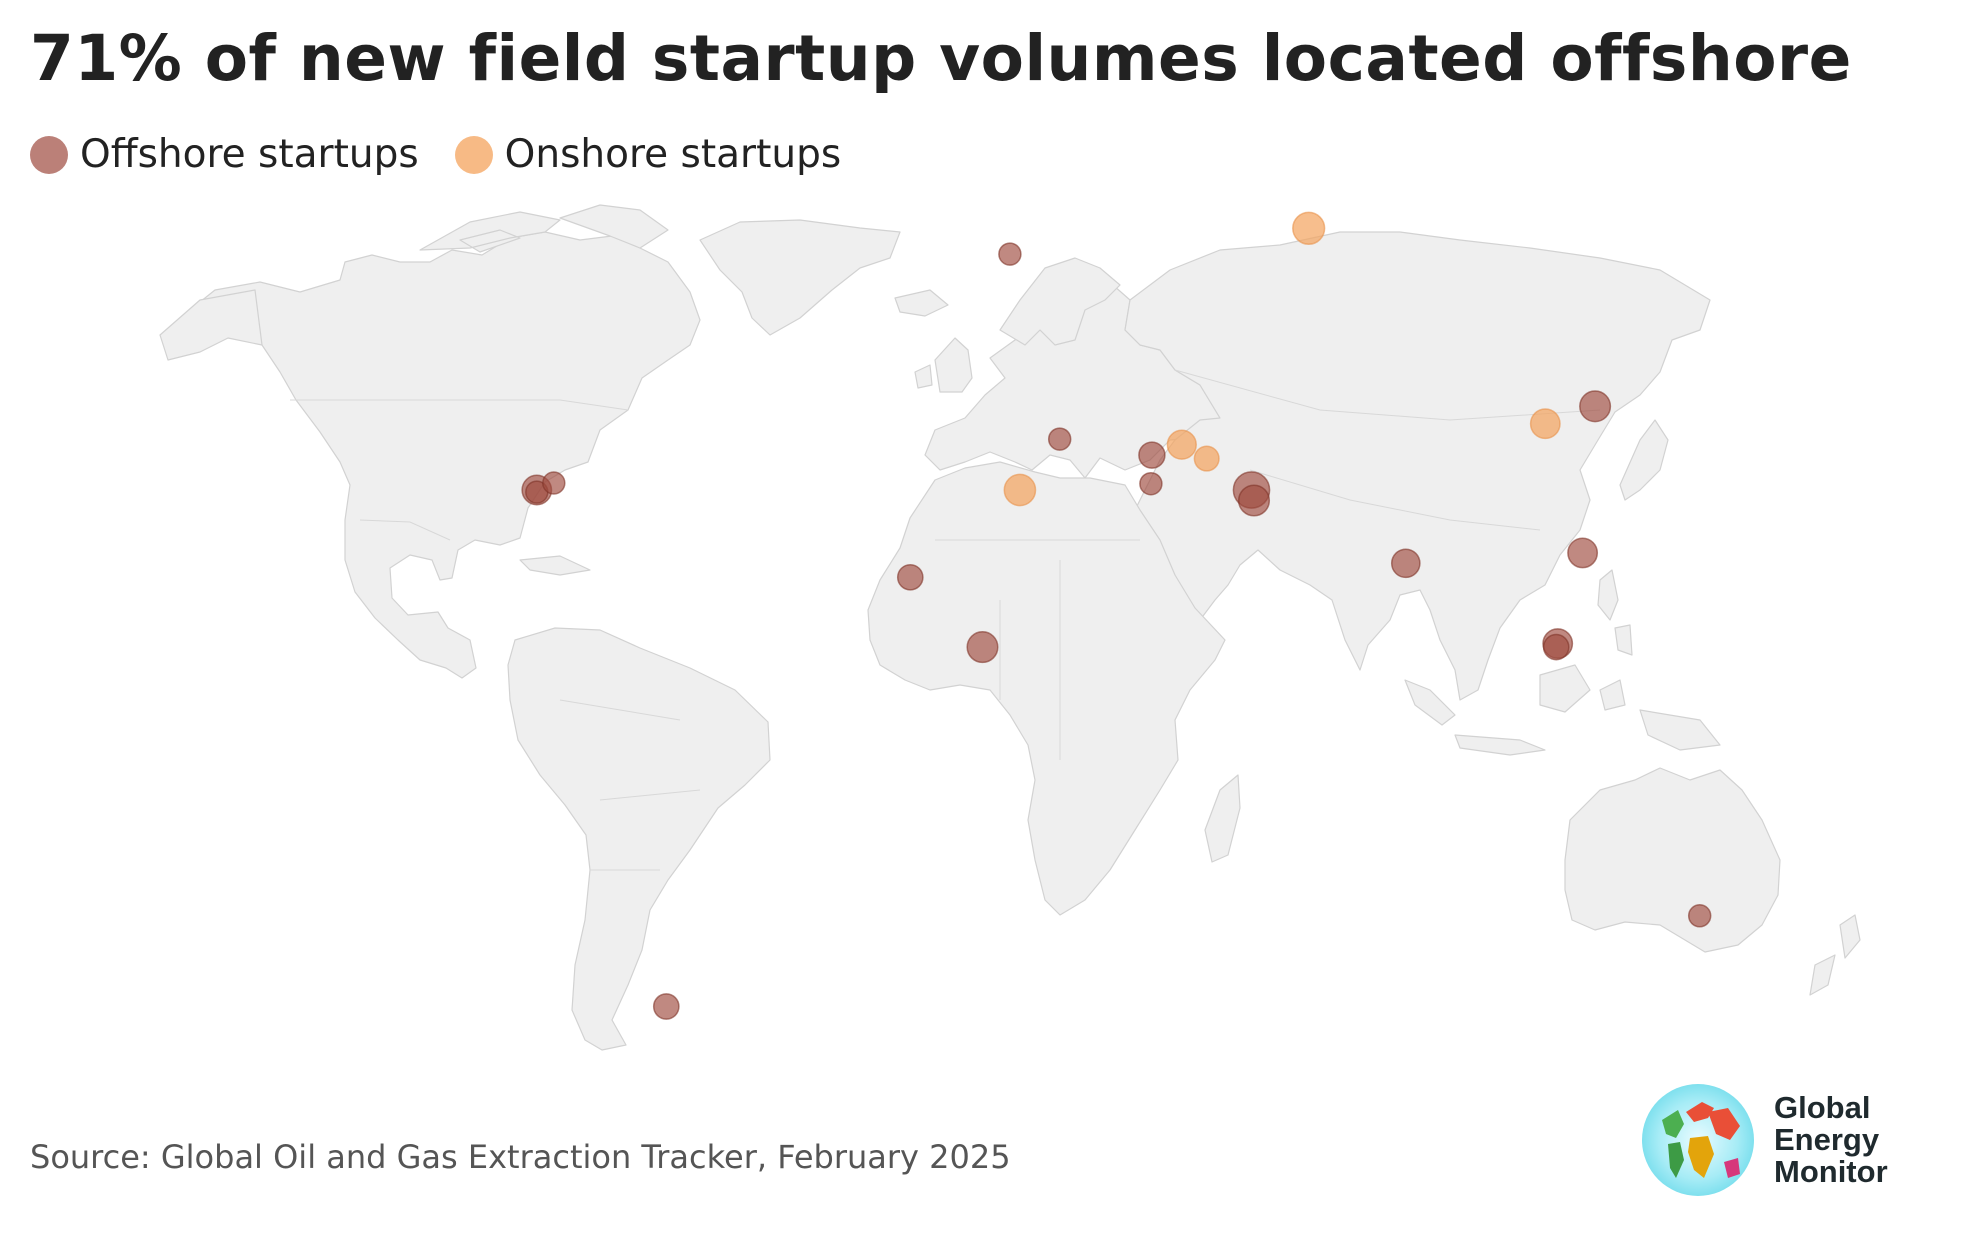  Describe the element at coordinates (673, 154) in the screenshot. I see `legend-label-onshore: Onshore startups` at that location.